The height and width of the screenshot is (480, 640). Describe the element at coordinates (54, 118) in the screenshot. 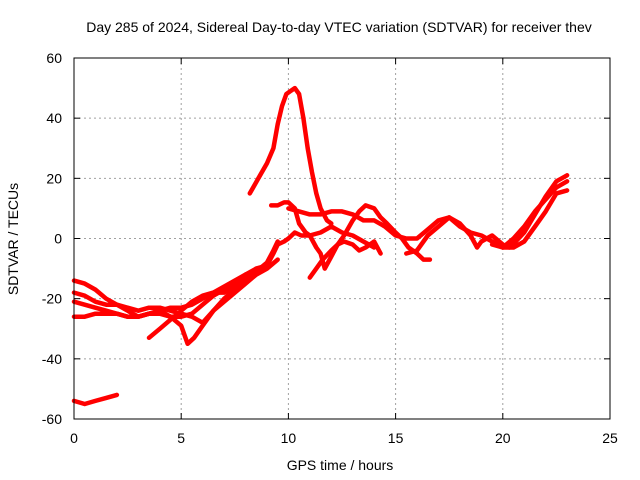

I see `y-tick-label: 40` at that location.